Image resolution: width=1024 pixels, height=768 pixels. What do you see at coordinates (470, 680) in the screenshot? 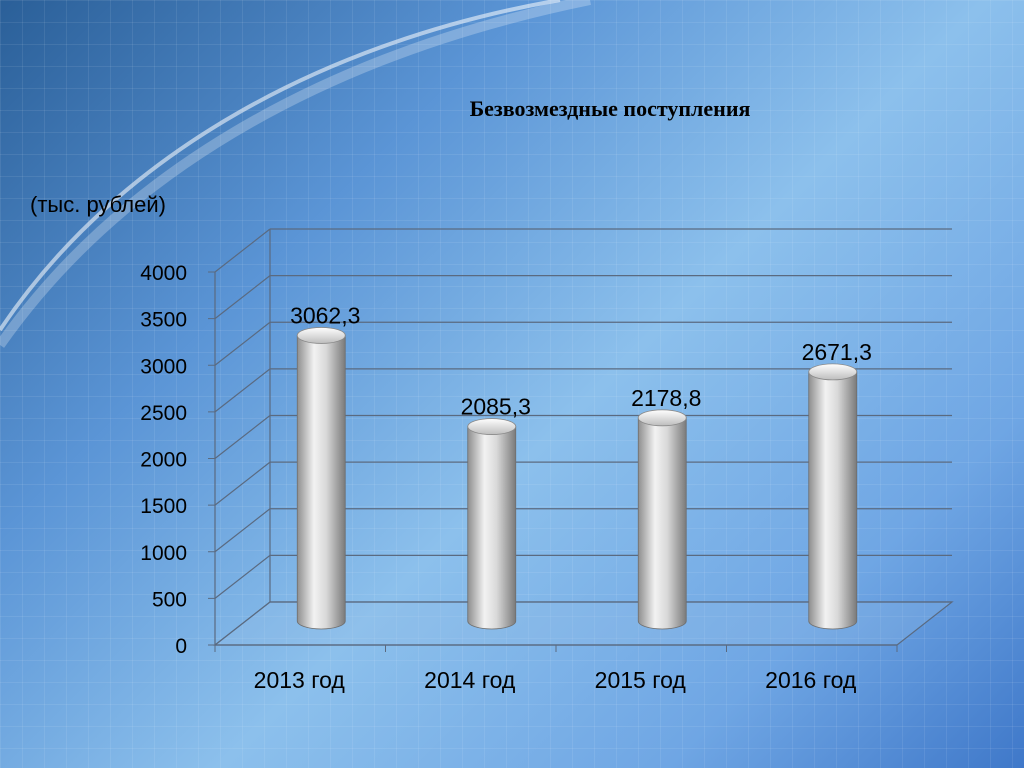
I see `x-tick-label: 2014 год` at bounding box center [470, 680].